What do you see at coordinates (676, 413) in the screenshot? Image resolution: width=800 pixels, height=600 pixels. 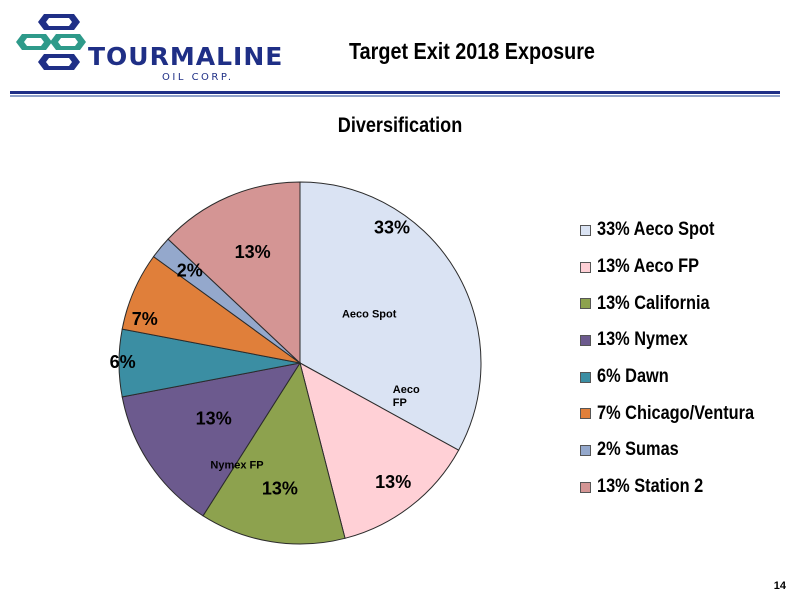 I see `legend-label: 7% Chicago/Ventura` at bounding box center [676, 413].